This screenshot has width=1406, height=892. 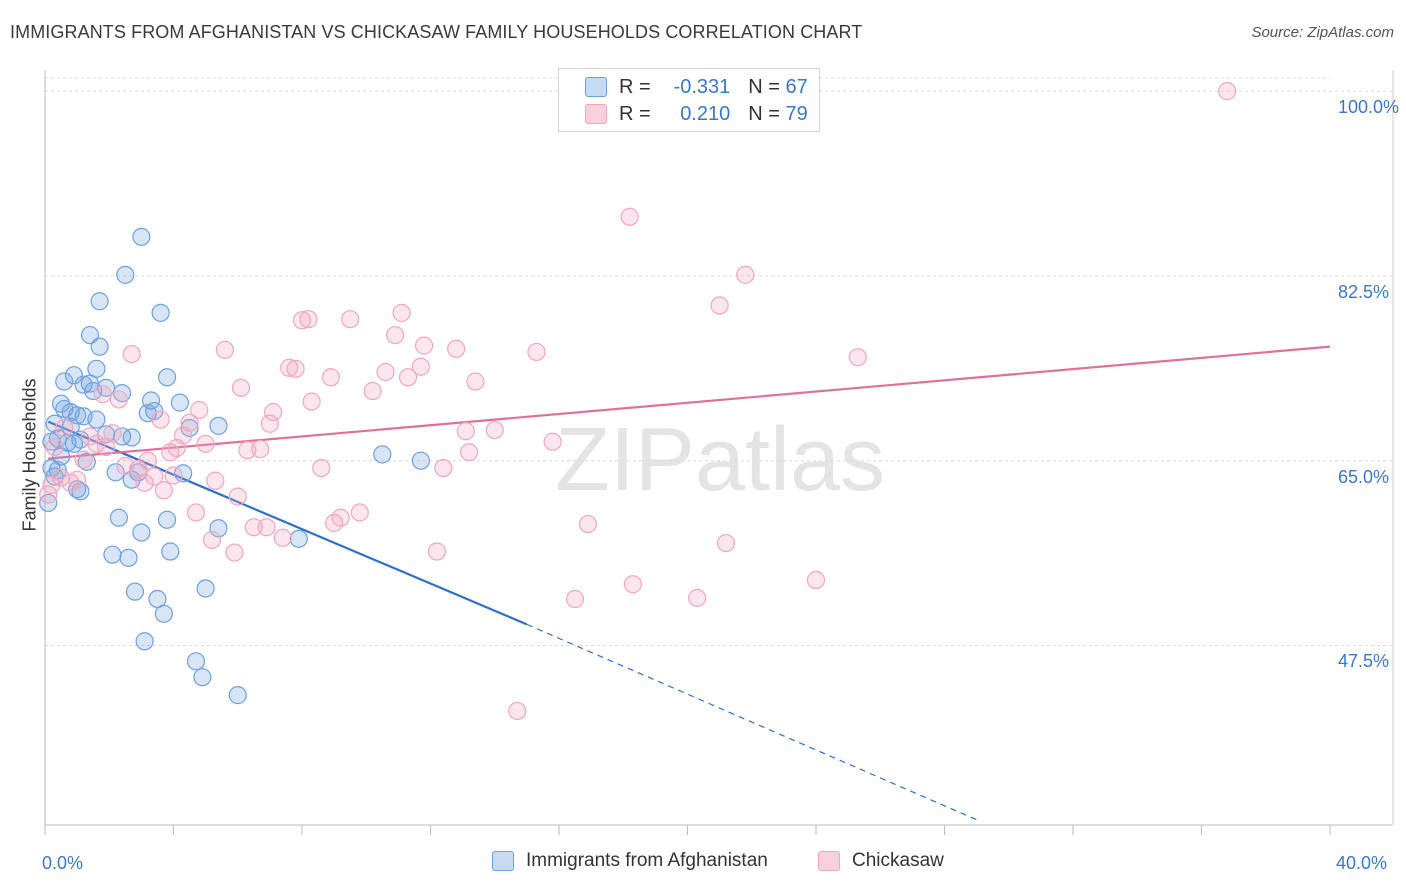 I want to click on legend-swatch-pink, so click(x=596, y=114).